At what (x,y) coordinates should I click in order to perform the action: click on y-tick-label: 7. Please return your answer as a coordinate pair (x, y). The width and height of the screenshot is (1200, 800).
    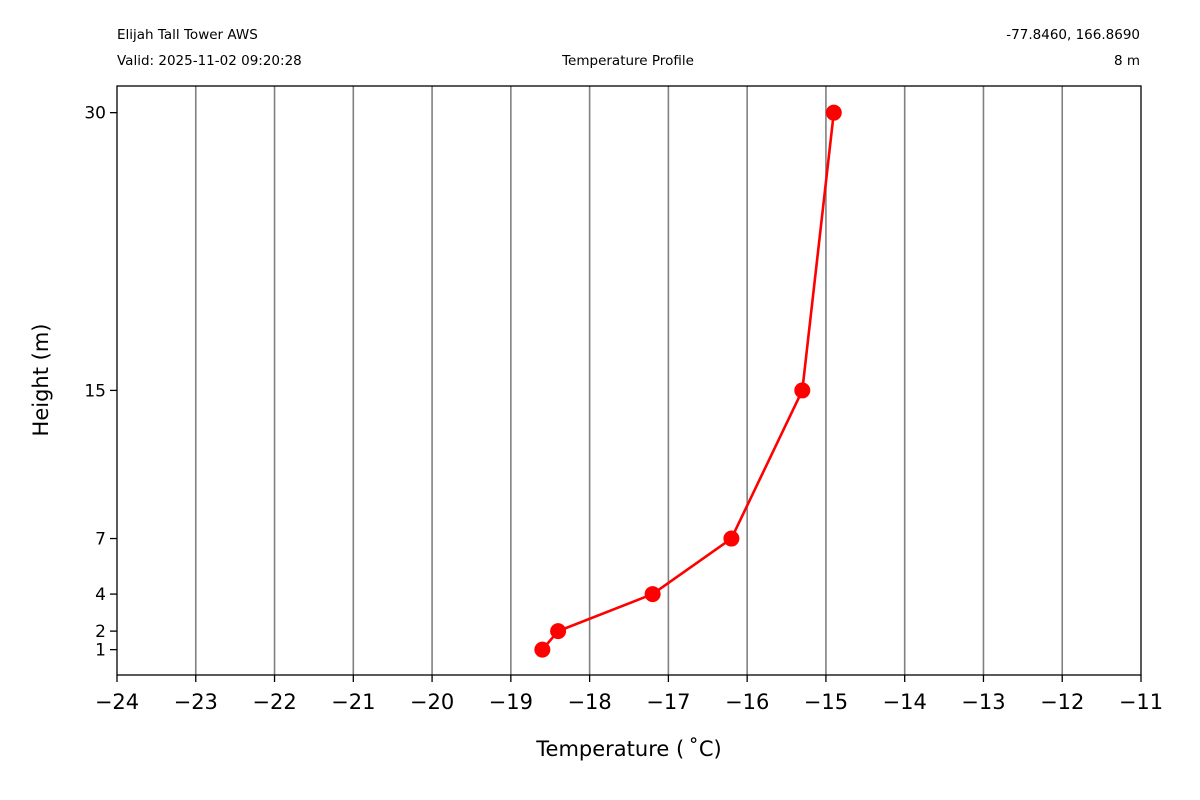
    Looking at the image, I should click on (100, 540).